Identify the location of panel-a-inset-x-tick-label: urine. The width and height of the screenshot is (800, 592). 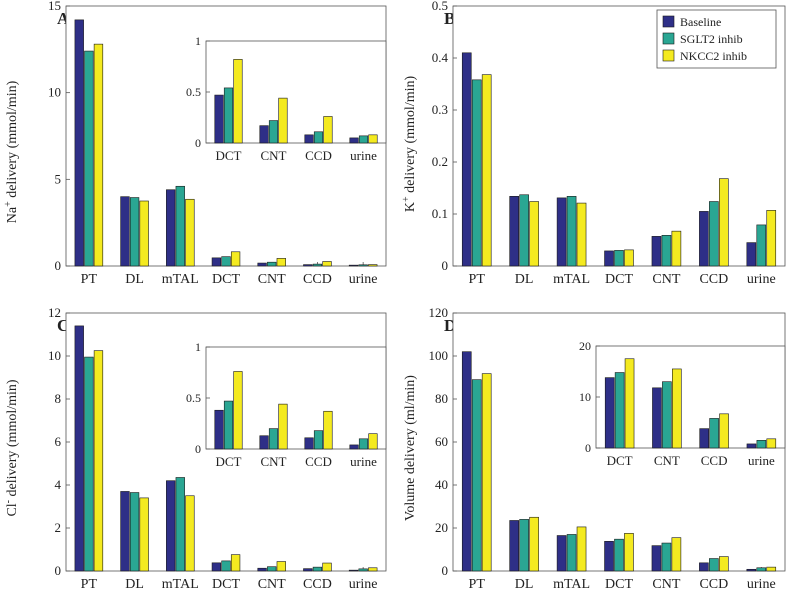
(363, 155).